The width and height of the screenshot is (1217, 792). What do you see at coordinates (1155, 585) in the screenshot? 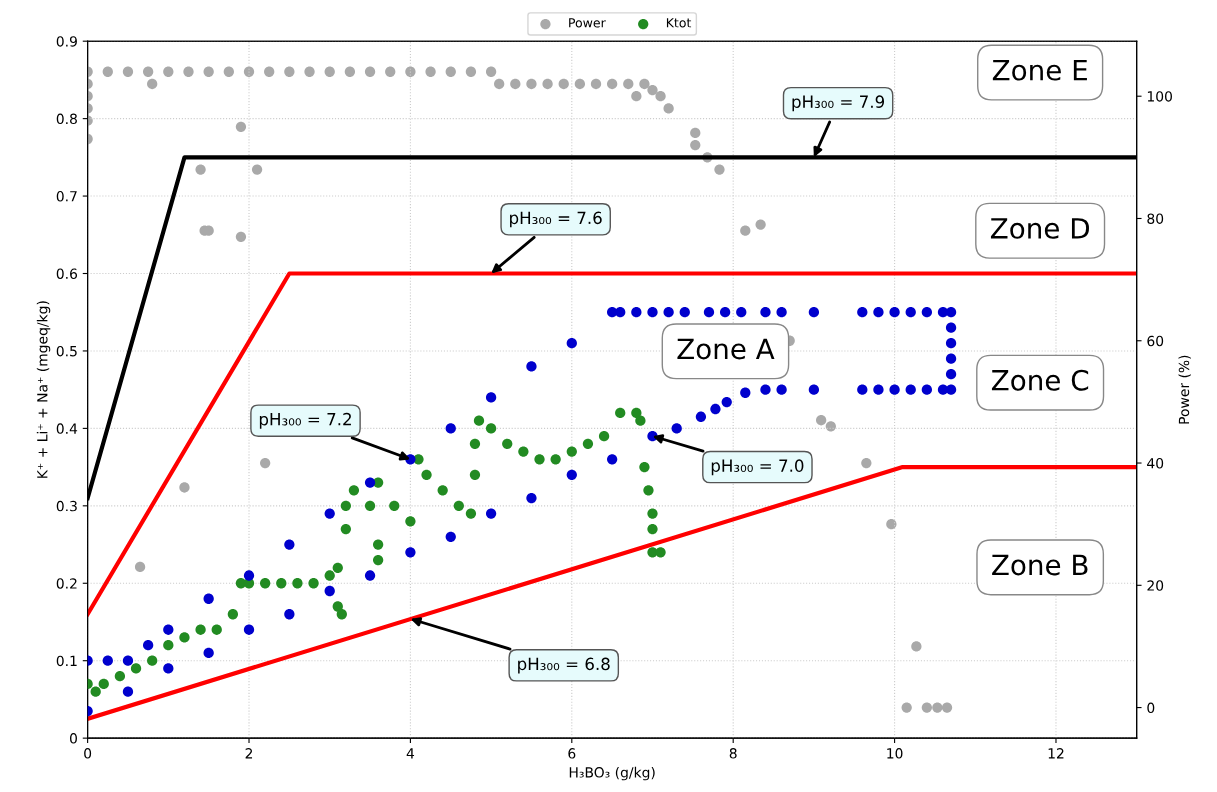
I see `y2-tick-label: 20` at bounding box center [1155, 585].